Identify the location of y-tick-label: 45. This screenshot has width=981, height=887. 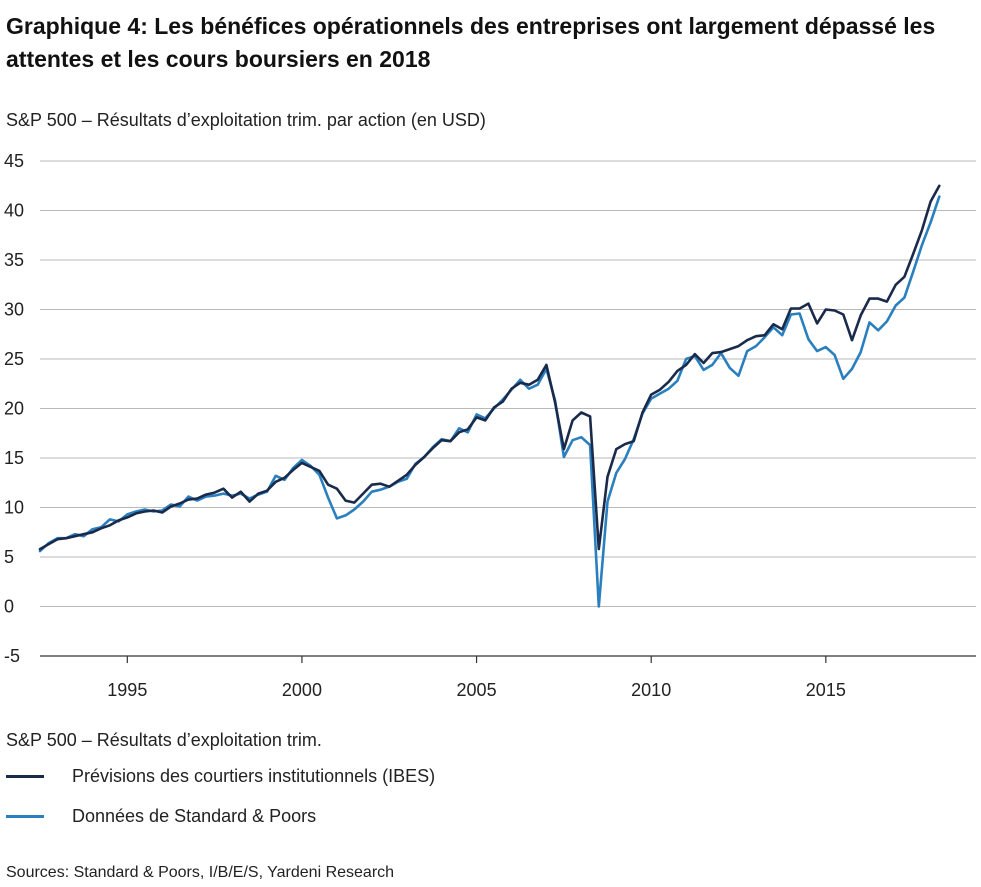
(14, 161).